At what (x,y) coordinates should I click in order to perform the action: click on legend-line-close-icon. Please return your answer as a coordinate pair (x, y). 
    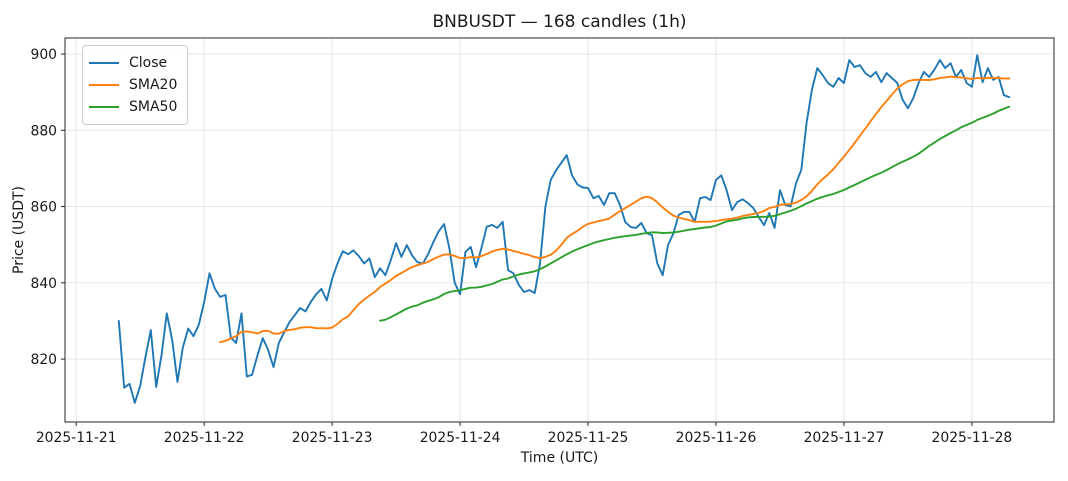
    Looking at the image, I should click on (104, 63).